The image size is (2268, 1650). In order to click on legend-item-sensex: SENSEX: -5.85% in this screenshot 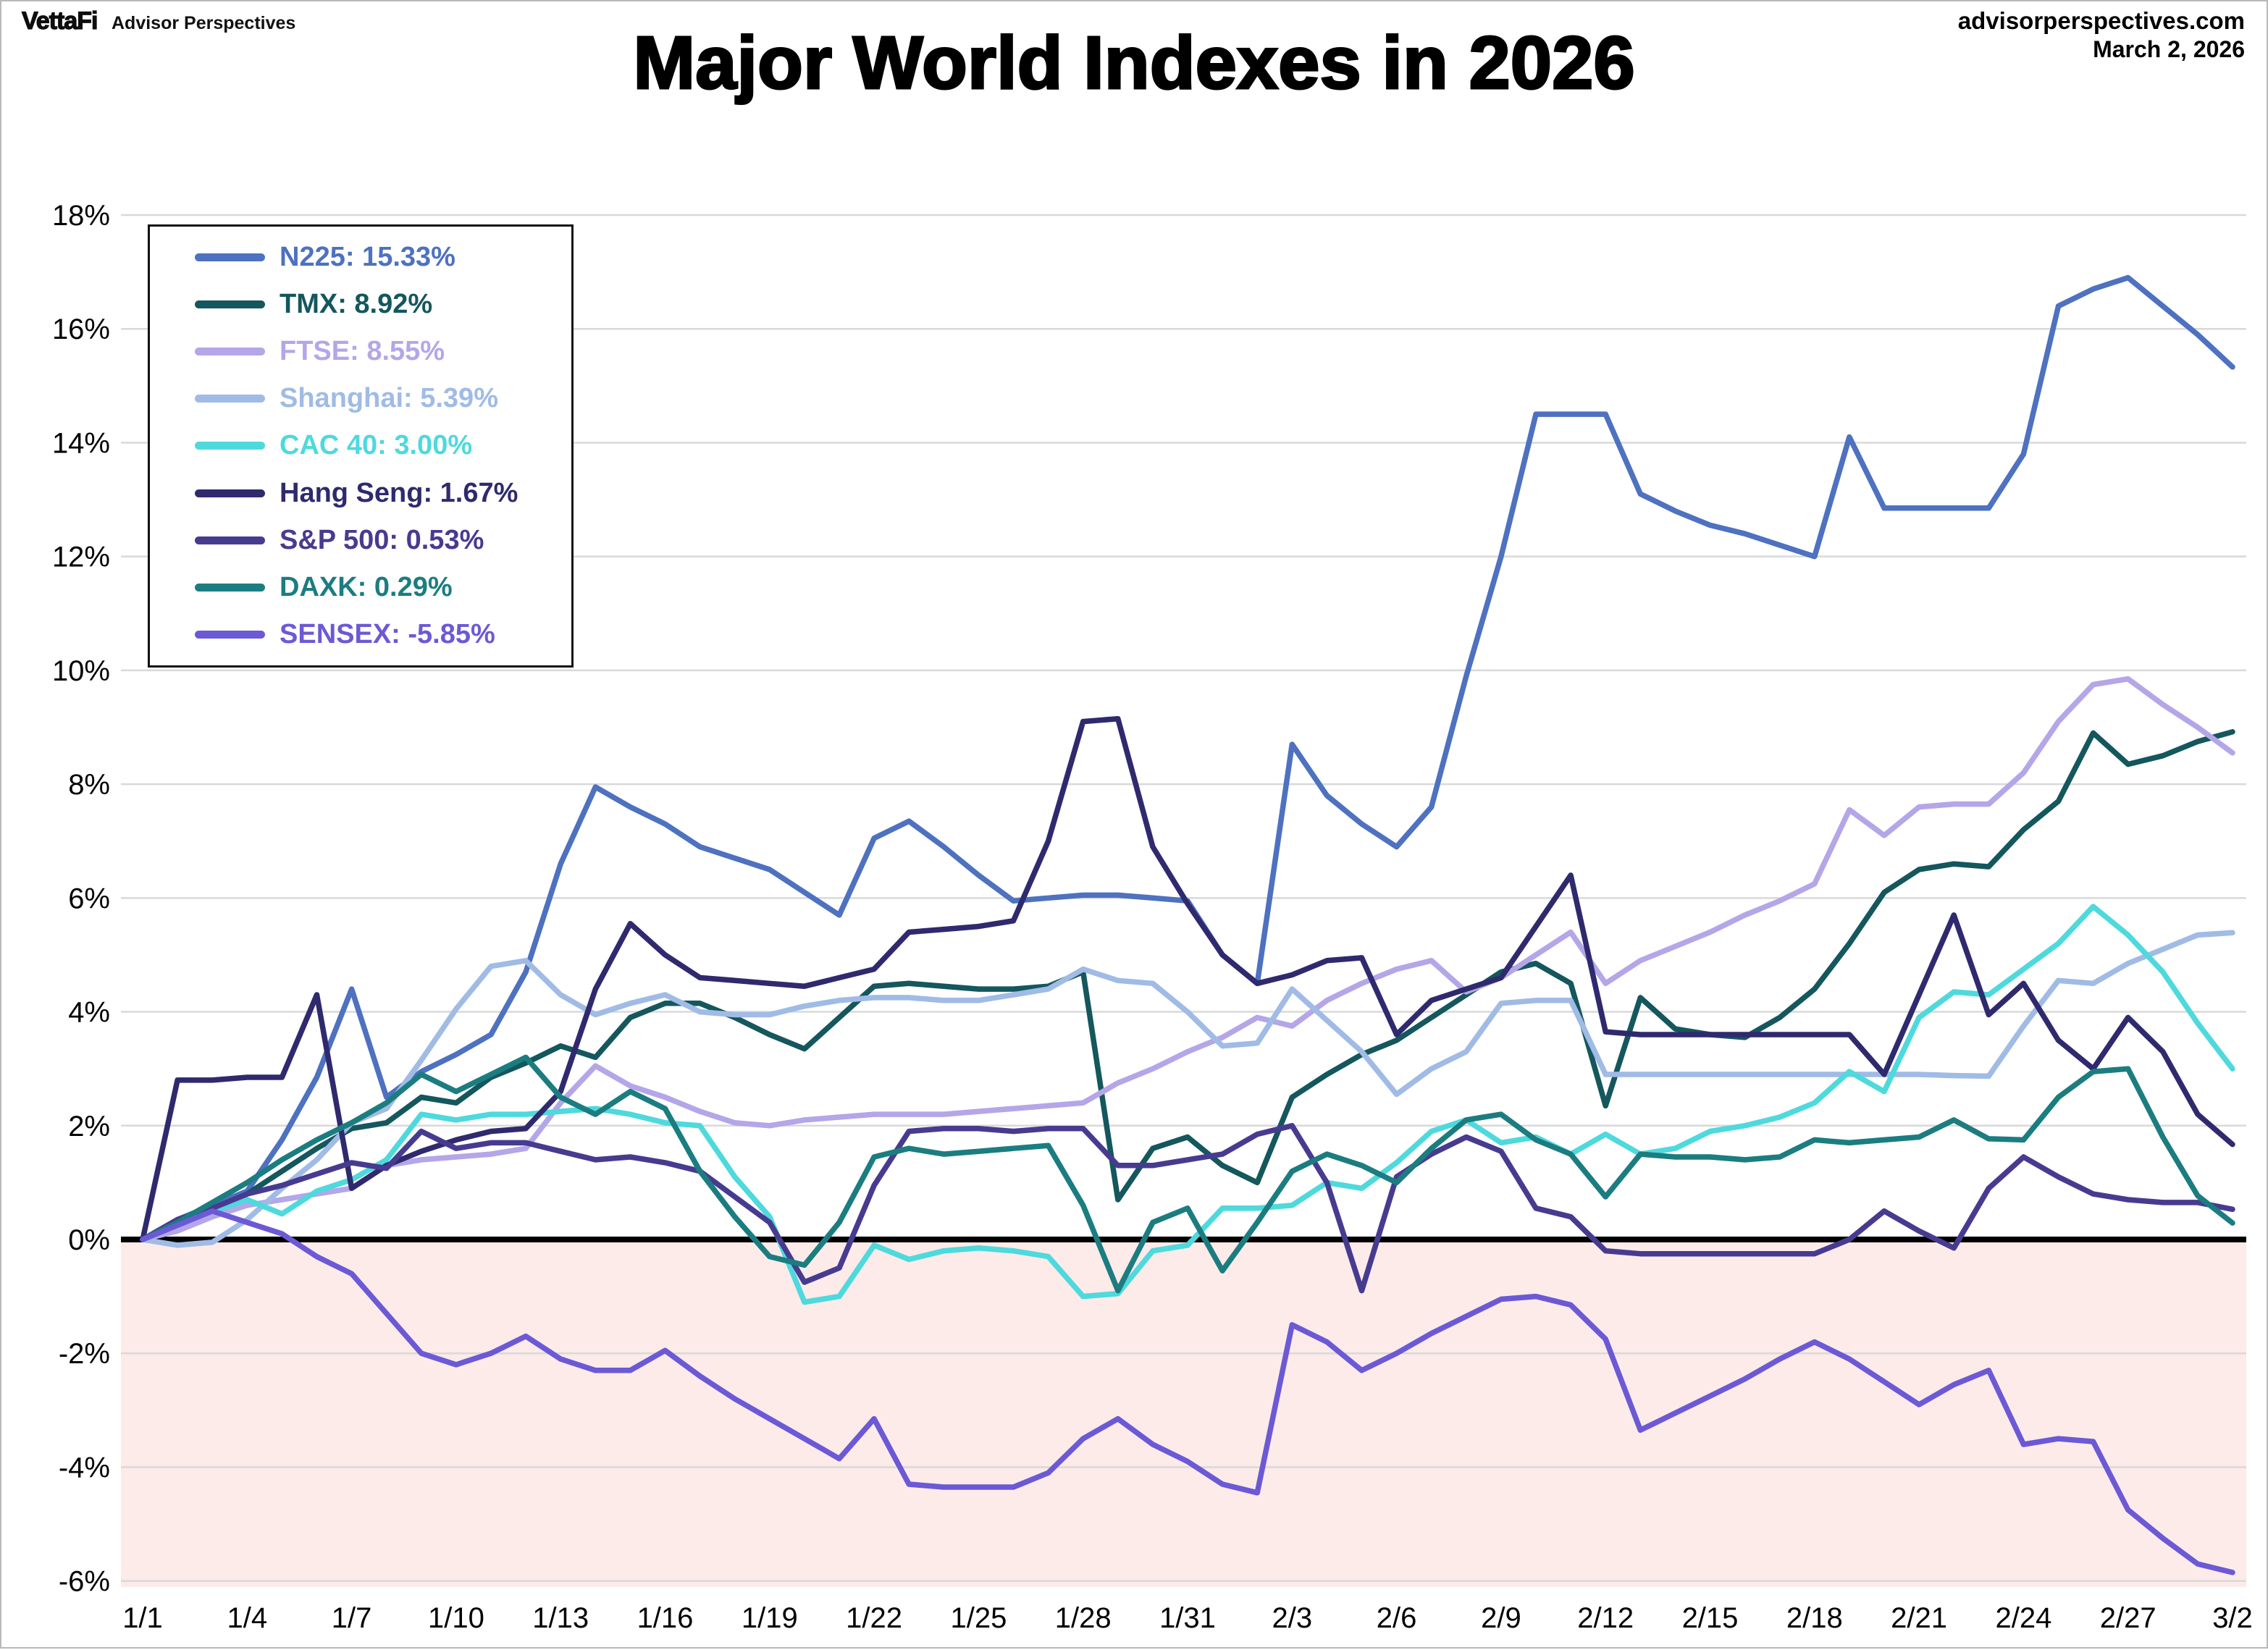, I will do `click(360, 634)`.